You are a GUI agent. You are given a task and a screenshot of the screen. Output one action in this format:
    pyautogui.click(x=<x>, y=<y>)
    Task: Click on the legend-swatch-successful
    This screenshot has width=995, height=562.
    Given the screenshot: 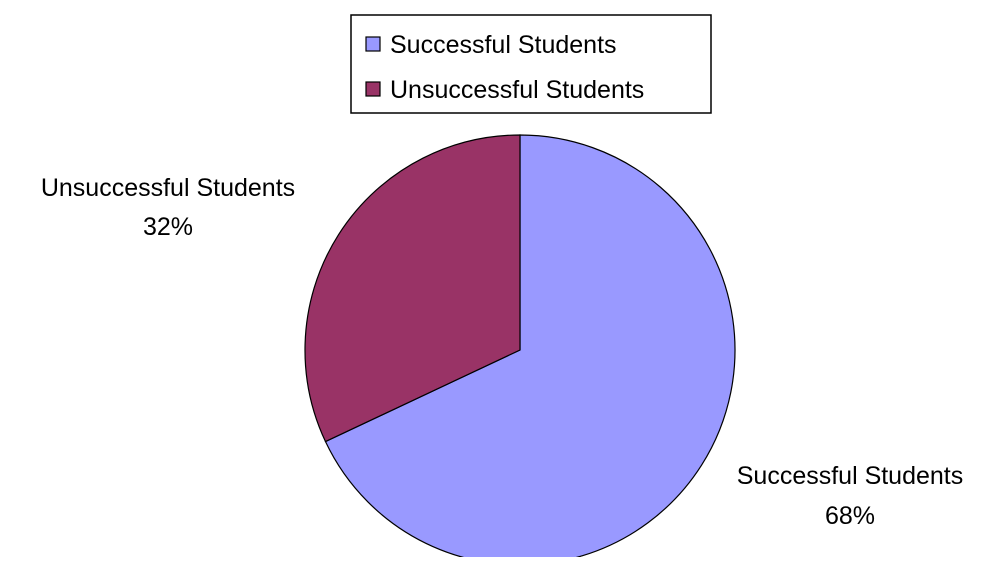 What is the action you would take?
    pyautogui.click(x=373, y=44)
    